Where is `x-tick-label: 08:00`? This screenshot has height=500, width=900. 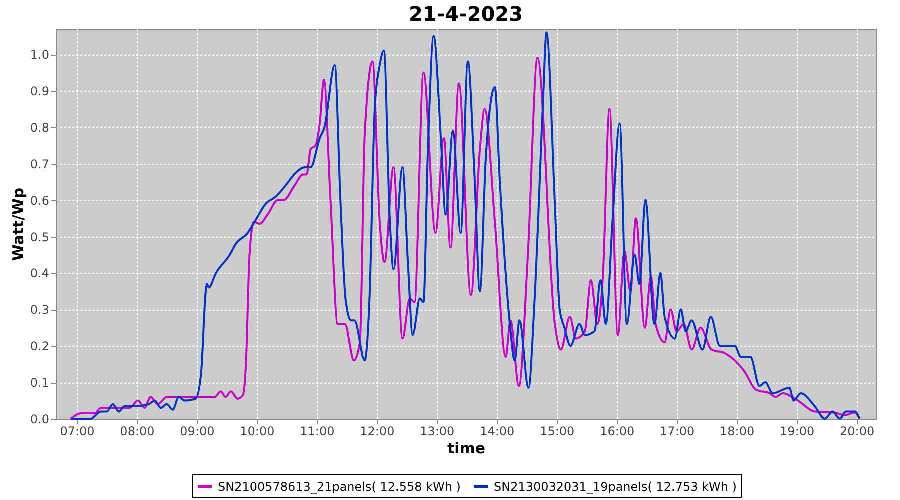
x-tick-label: 08:00 is located at coordinates (137, 431).